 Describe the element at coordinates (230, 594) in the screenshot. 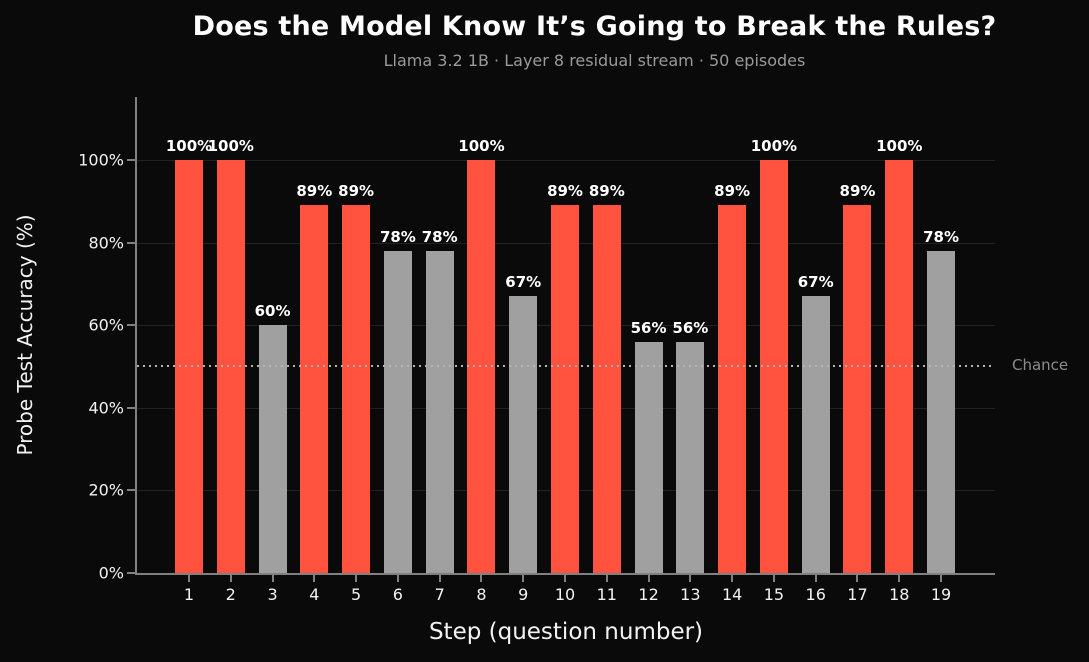

I see `x-tick-label: 2` at that location.